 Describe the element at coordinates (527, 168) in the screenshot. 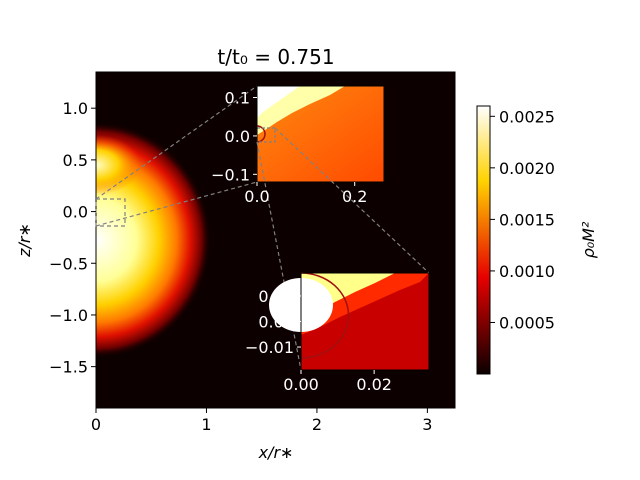

I see `colorbar-tick-label: 0.0020` at that location.